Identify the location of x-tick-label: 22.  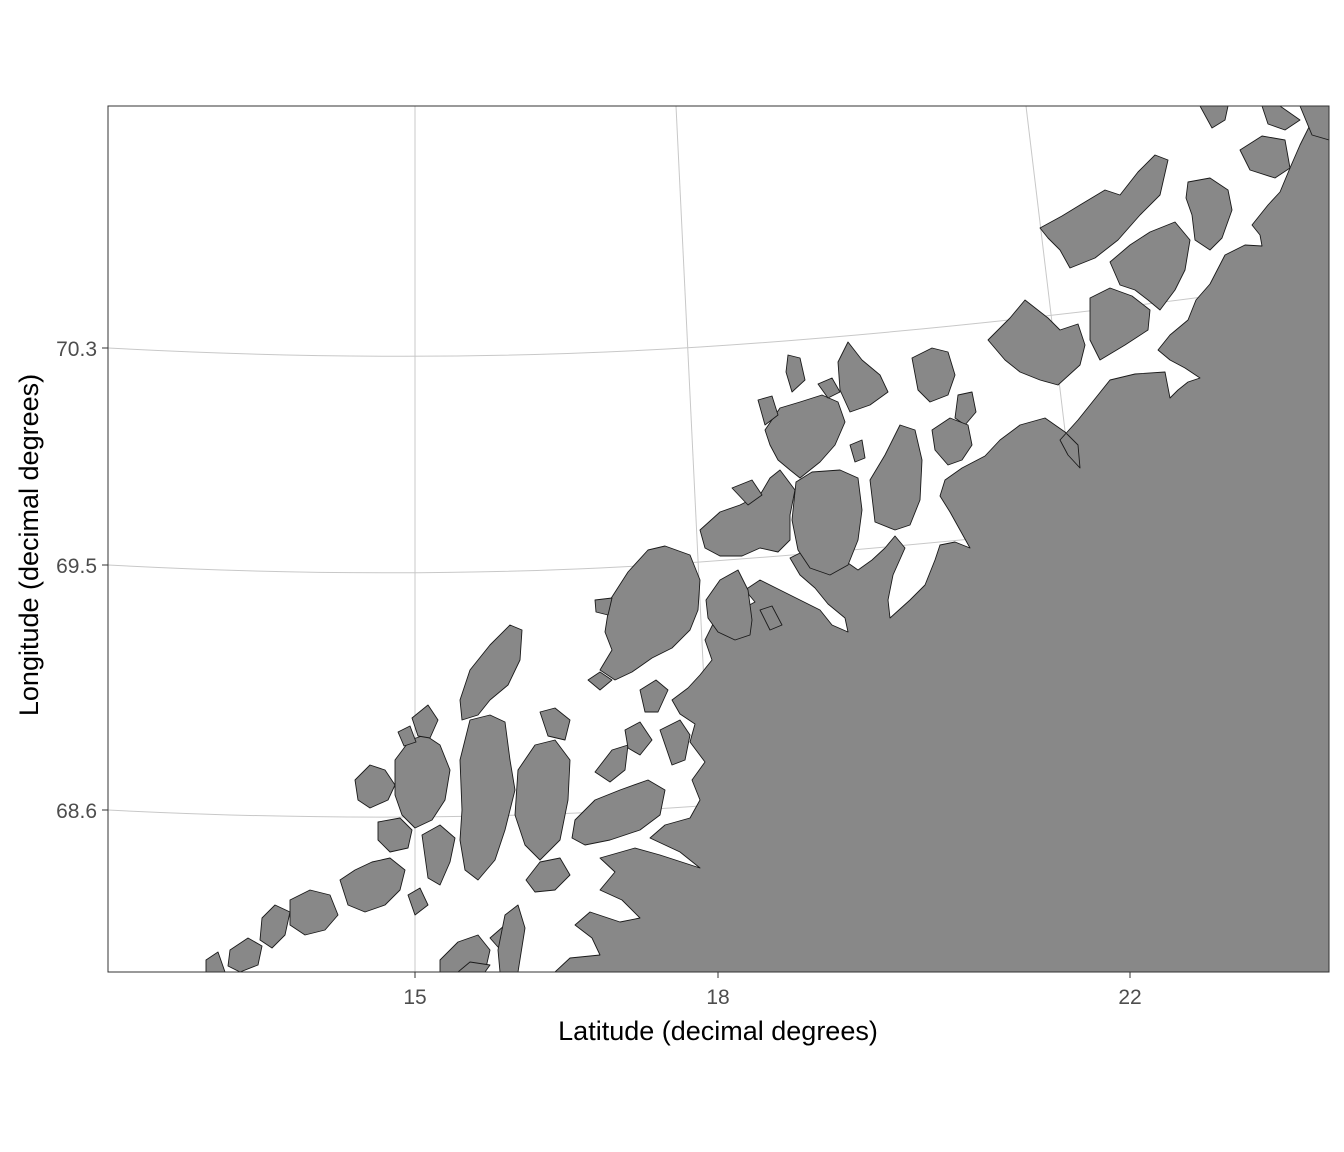
(1129, 997).